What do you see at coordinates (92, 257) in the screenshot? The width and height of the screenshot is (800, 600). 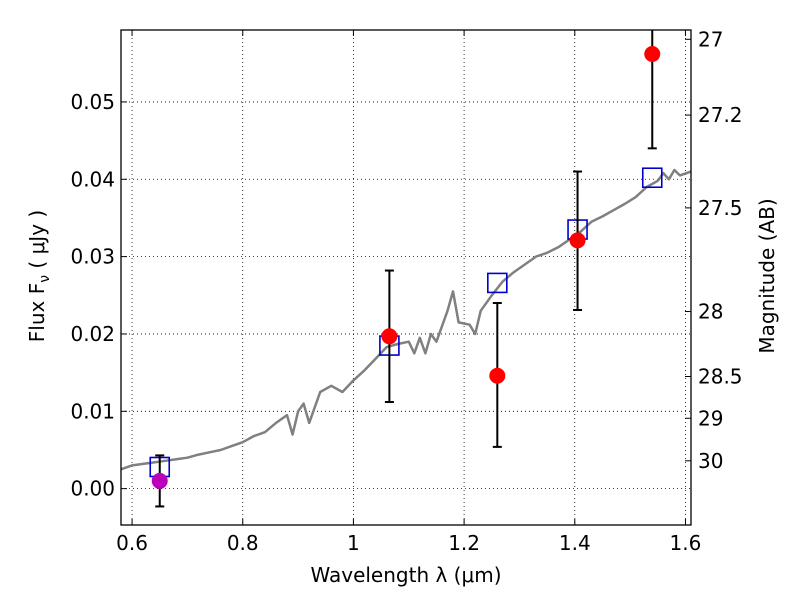 I see `y-tick-label: 0.03` at bounding box center [92, 257].